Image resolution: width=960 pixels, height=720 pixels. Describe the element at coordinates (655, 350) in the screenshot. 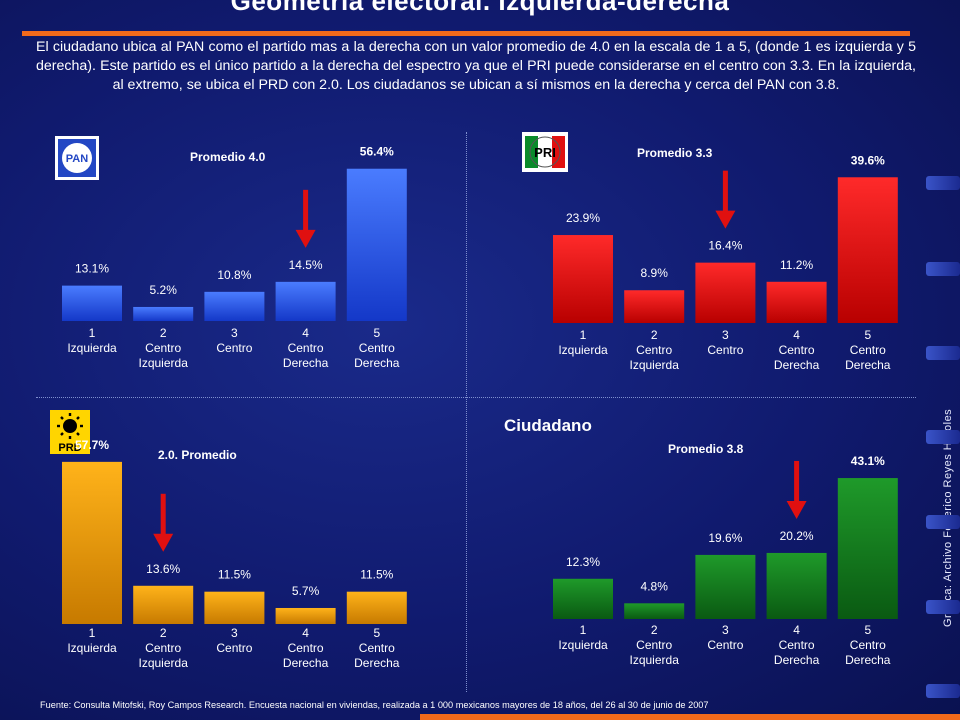

I see `pri-category-label-2: 2 Centro Izquierda` at that location.